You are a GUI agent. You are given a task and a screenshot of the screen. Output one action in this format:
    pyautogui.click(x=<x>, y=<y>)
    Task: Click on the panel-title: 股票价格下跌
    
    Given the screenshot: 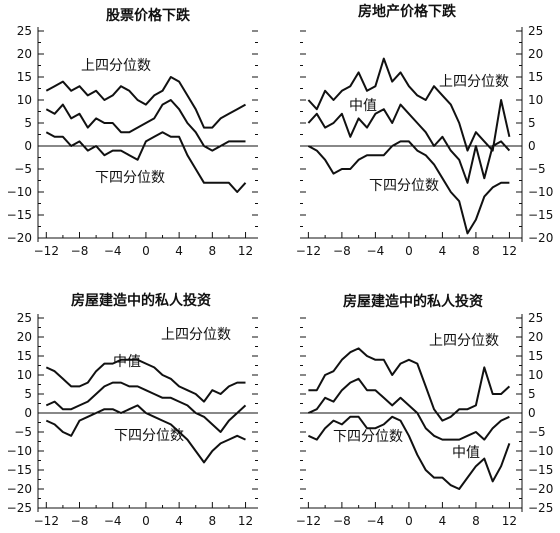 What is the action you would take?
    pyautogui.click(x=148, y=15)
    